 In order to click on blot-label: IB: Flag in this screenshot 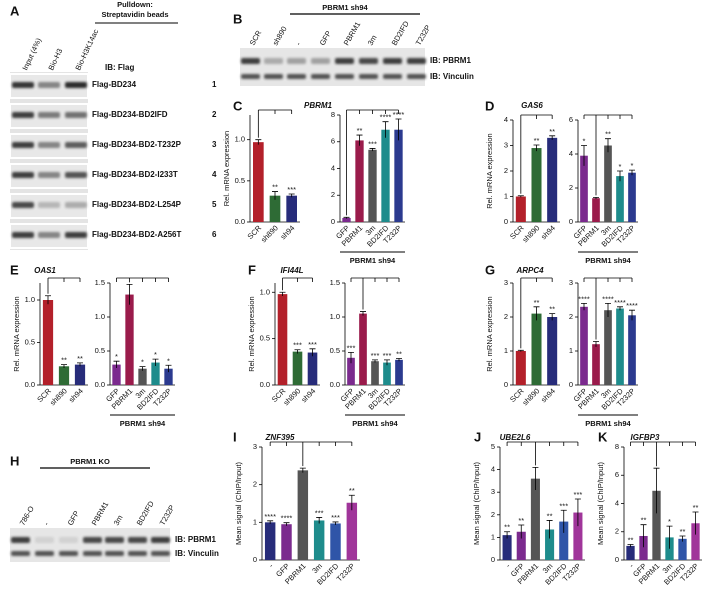, I will do `click(119, 67)`.